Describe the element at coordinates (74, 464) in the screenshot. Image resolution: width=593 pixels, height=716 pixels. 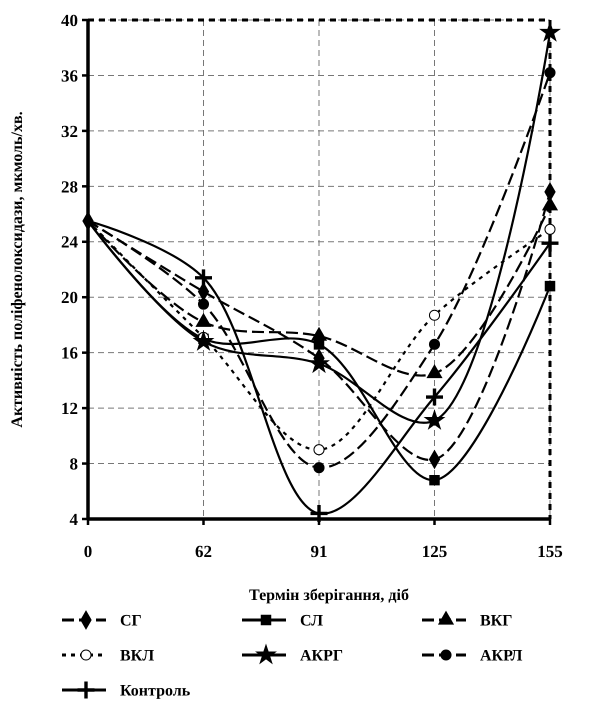
I see `y-tick-label: 8` at that location.